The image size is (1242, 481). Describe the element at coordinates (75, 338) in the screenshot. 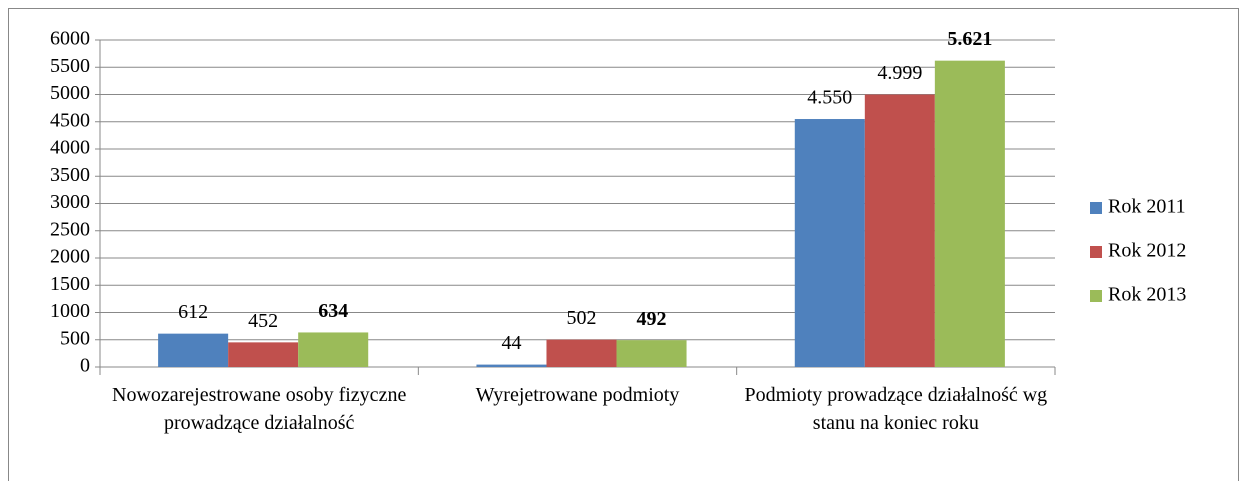

I see `y-tick-label: 500` at that location.